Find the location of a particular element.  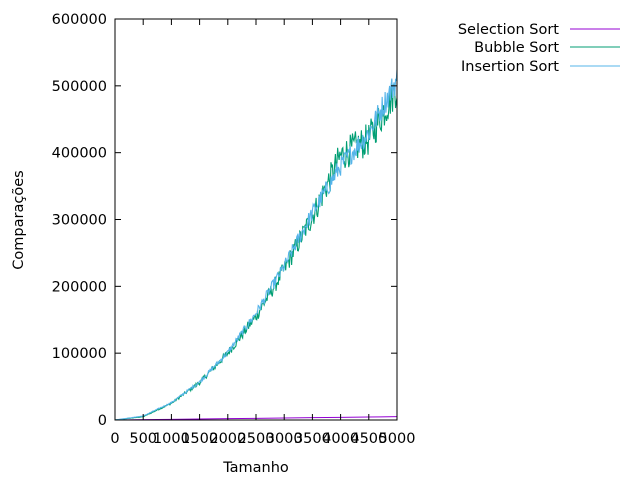

x-tick-label-6: 3000 is located at coordinates (284, 439).